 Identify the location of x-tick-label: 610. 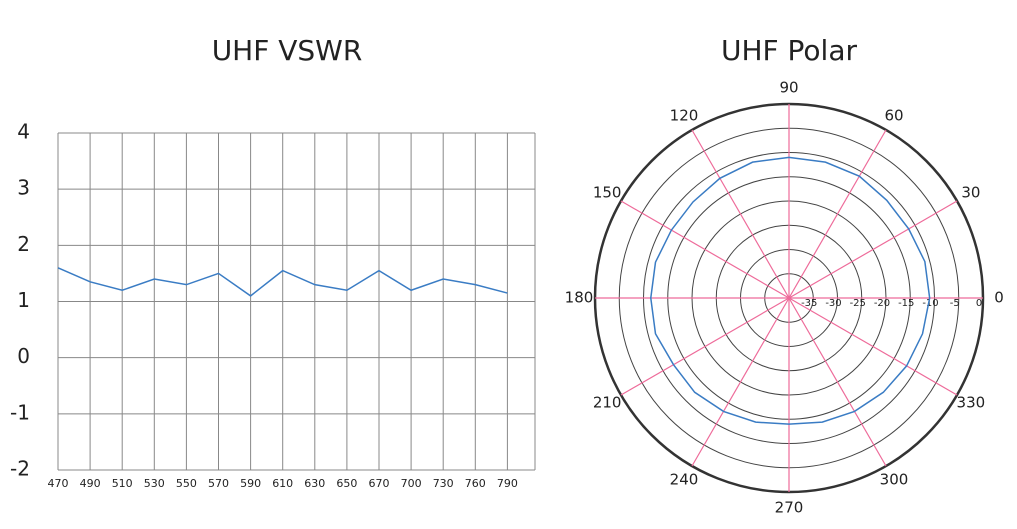
(282, 483).